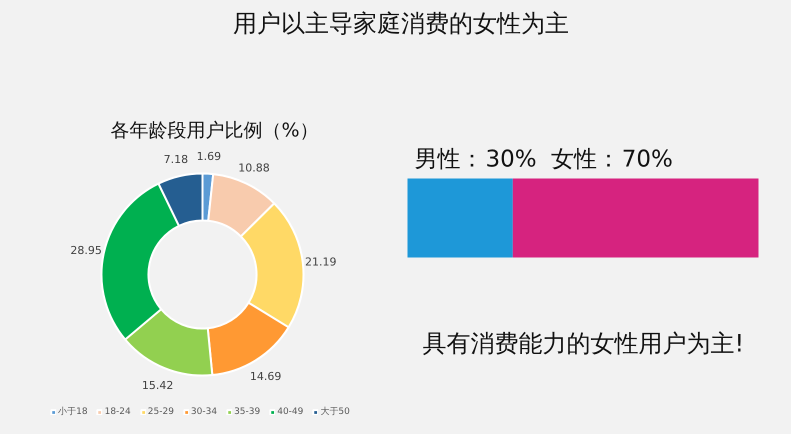 The width and height of the screenshot is (791, 434). I want to click on legend-label: 35-39, so click(247, 411).